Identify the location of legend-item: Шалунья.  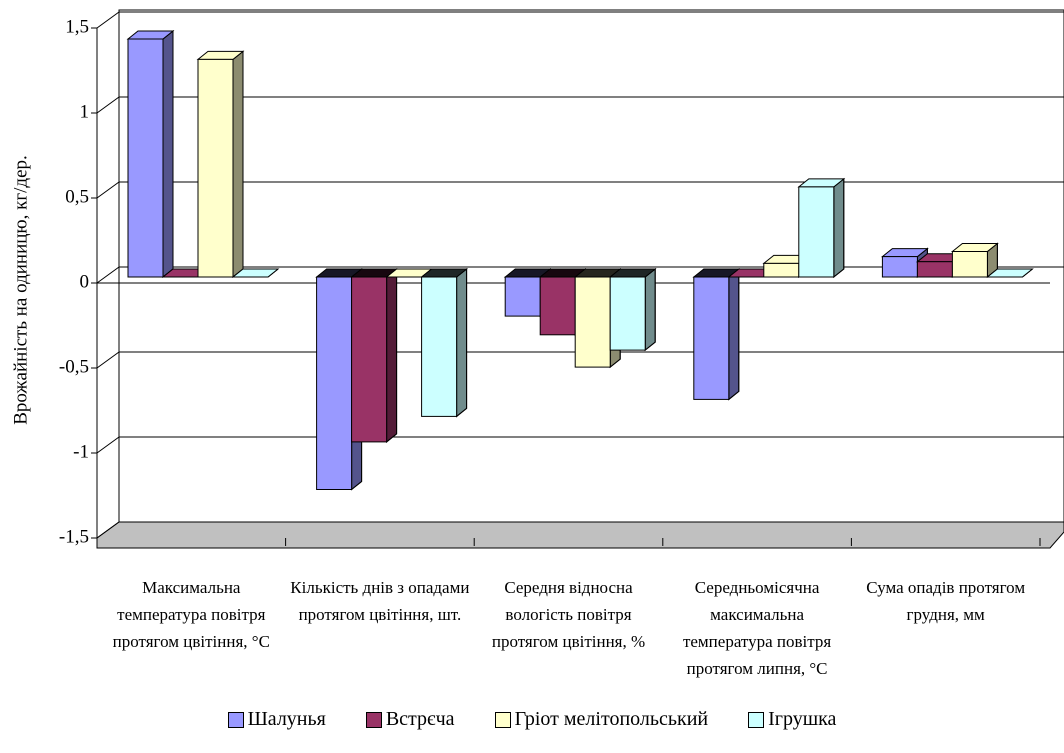
(276, 719).